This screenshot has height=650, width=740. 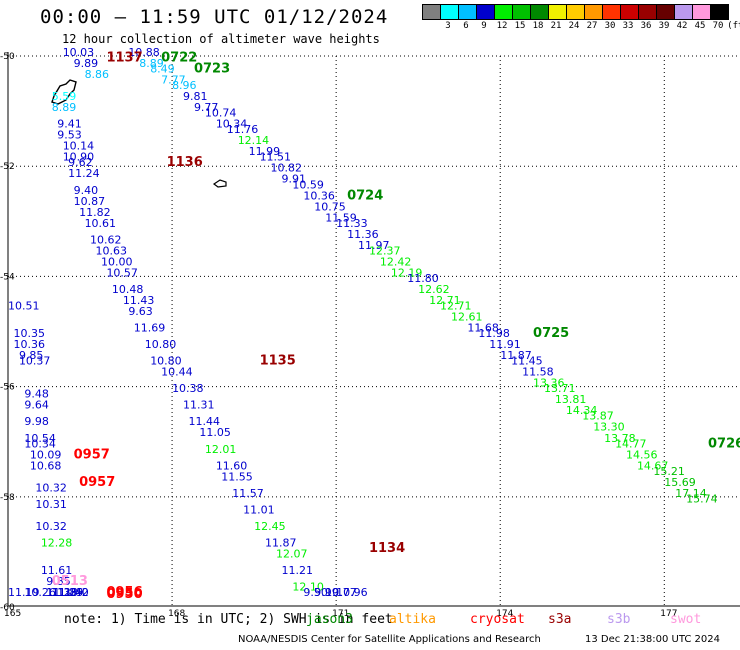 What do you see at coordinates (57, 570) in the screenshot?
I see `wave-height-value: 11.61` at bounding box center [57, 570].